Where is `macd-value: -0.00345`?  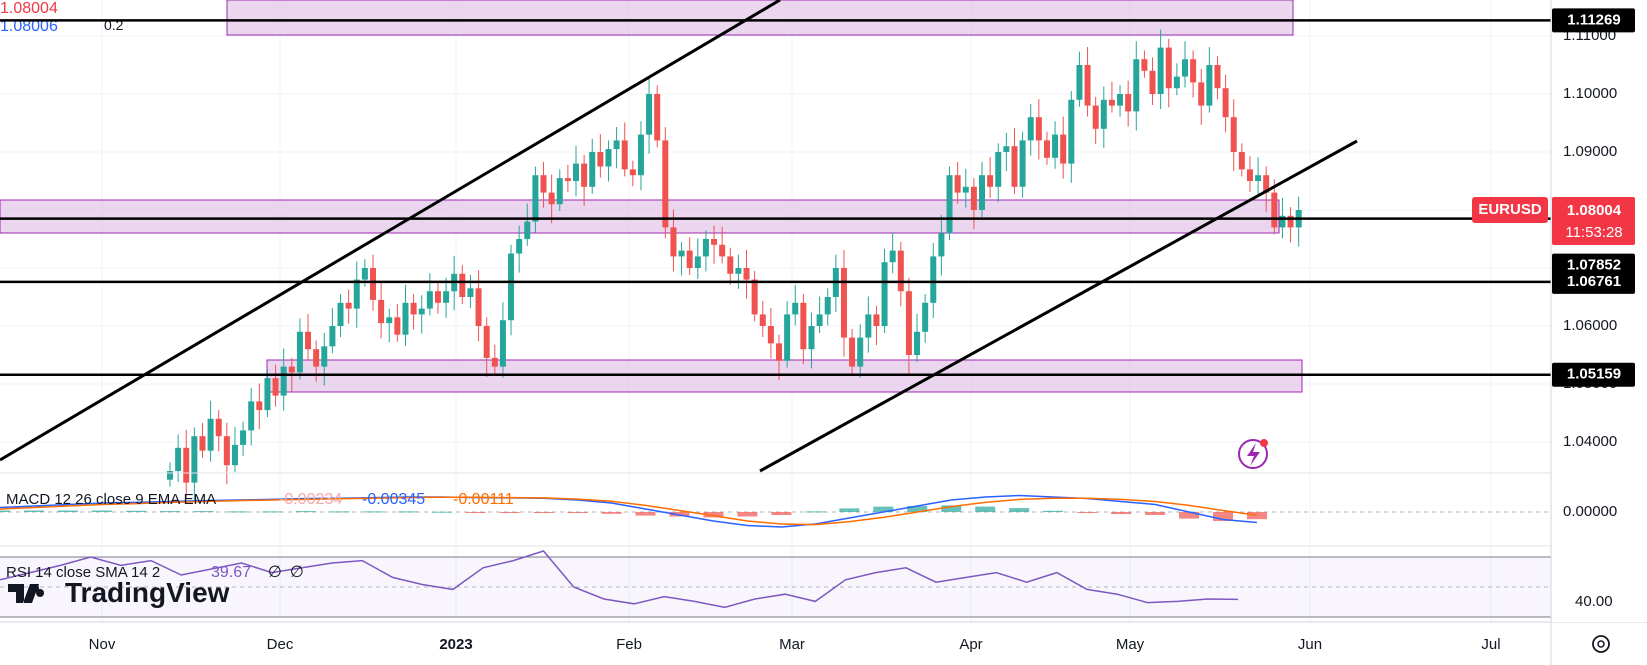 macd-value: -0.00345 is located at coordinates (393, 499).